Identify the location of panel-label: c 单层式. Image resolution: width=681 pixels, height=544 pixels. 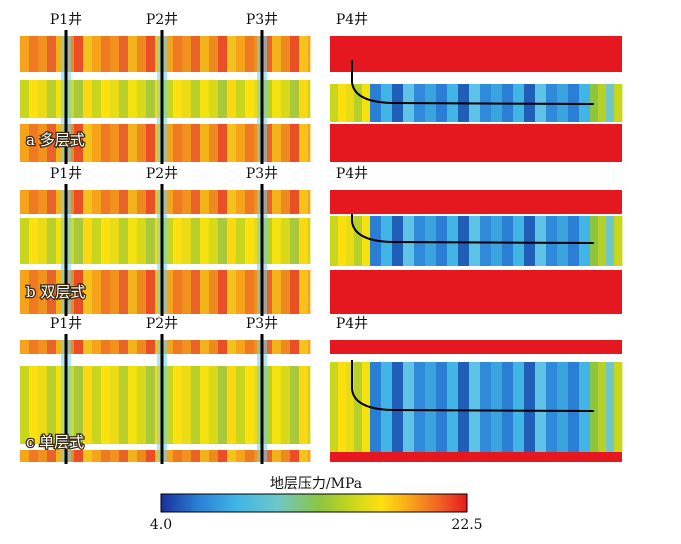
(55, 442).